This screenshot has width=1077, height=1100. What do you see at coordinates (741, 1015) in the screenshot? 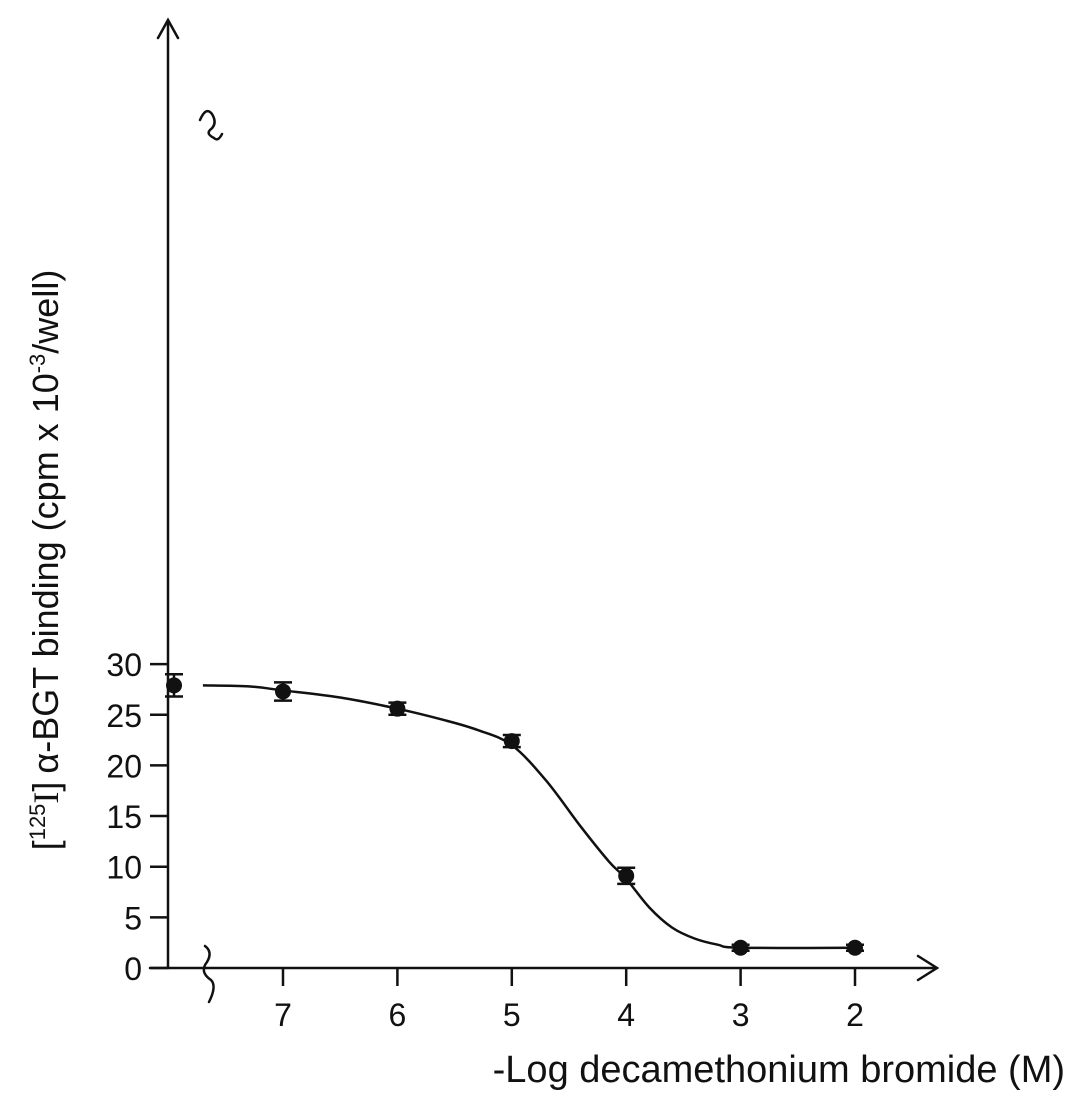
I see `x-tick-label: 3` at bounding box center [741, 1015].